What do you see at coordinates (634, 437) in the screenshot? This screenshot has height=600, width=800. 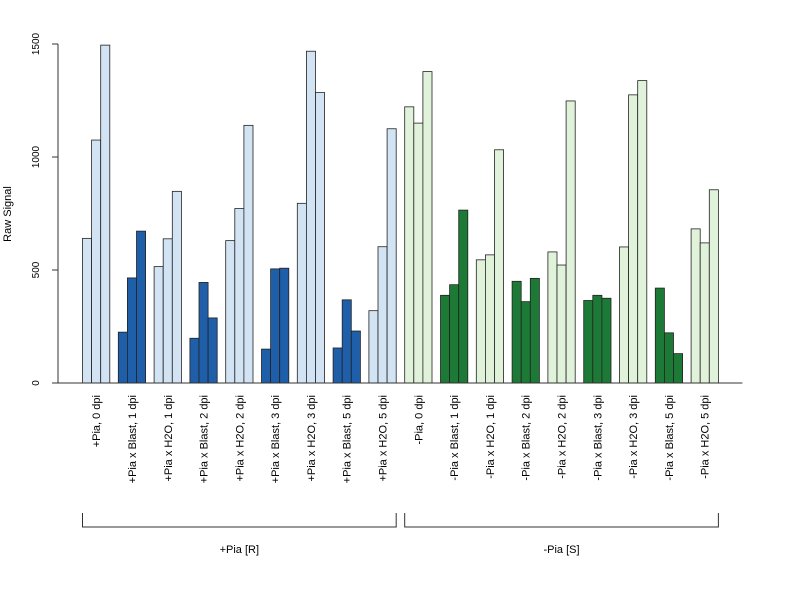 I see `category-label: -Pia x H2O, 3 dpi` at bounding box center [634, 437].